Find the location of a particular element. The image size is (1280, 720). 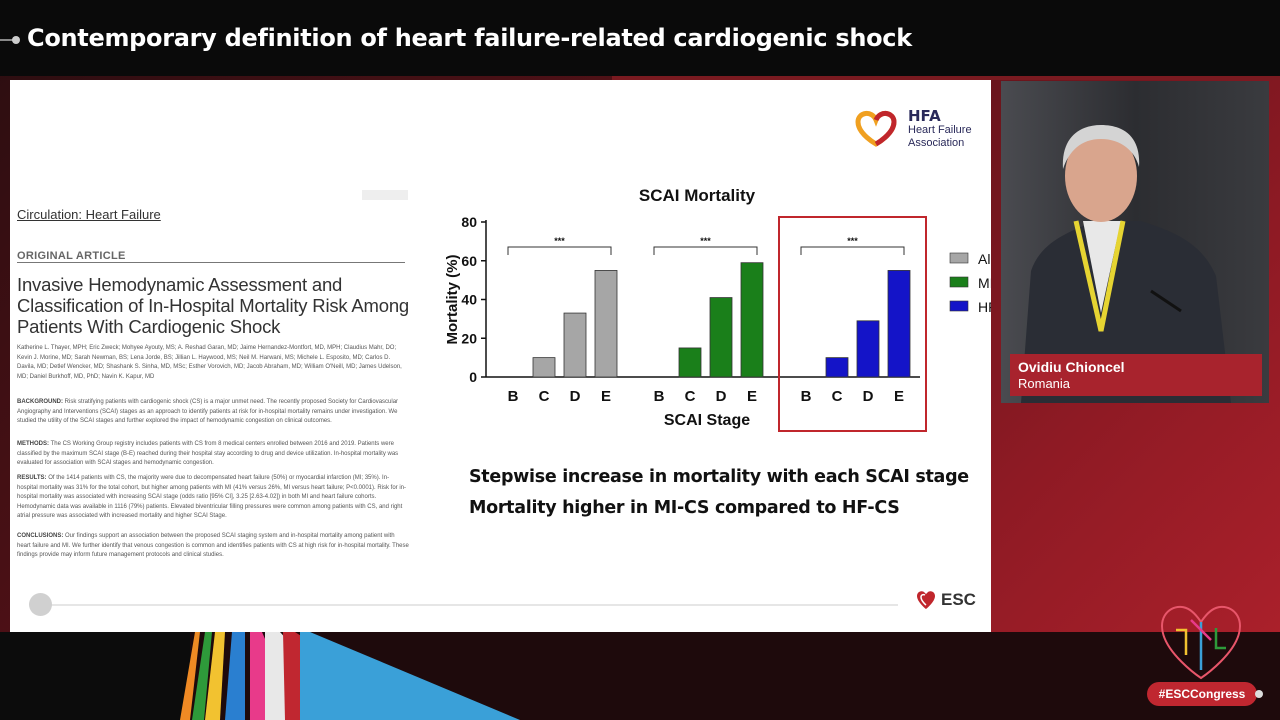

x-tick-label-MI-E: E is located at coordinates (752, 396).